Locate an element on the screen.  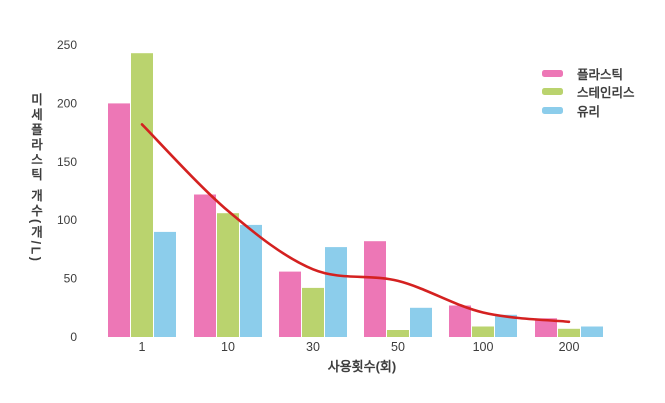
x-tick-200: 200 is located at coordinates (569, 347).